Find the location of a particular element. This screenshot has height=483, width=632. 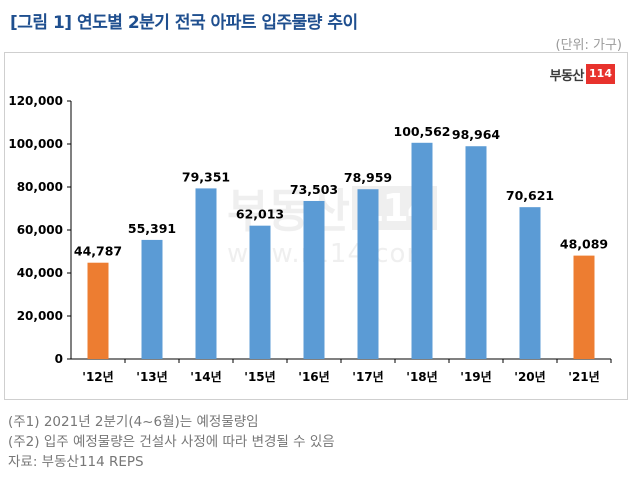

y-tick-label: 0 is located at coordinates (59, 359).